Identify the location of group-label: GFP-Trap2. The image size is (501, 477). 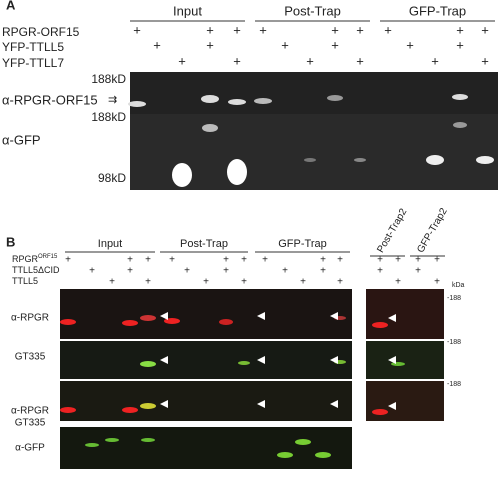
(432, 230).